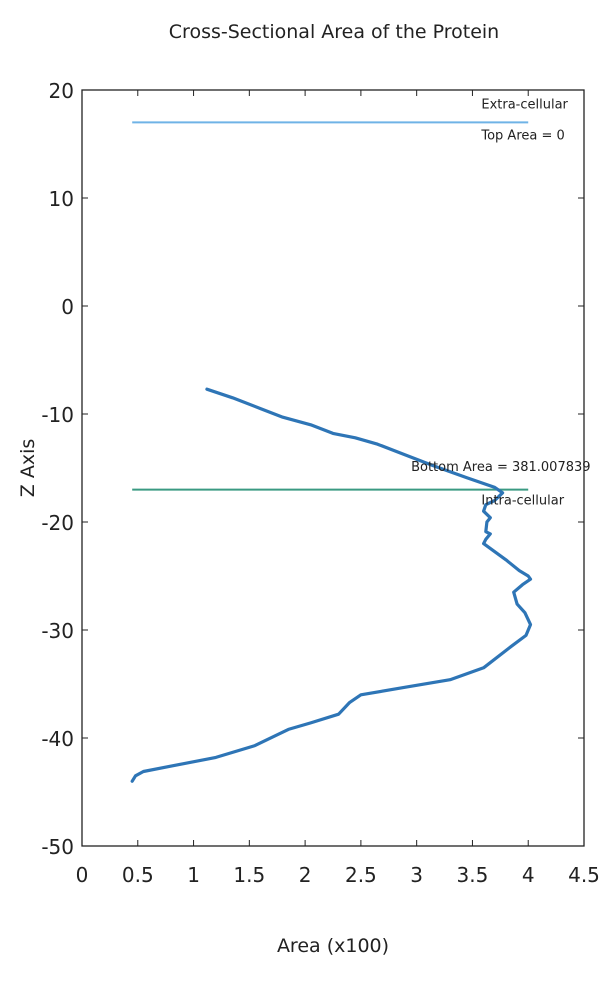 Image resolution: width=612 pixels, height=982 pixels. Describe the element at coordinates (61, 91) in the screenshot. I see `y-tick-label: 20` at that location.